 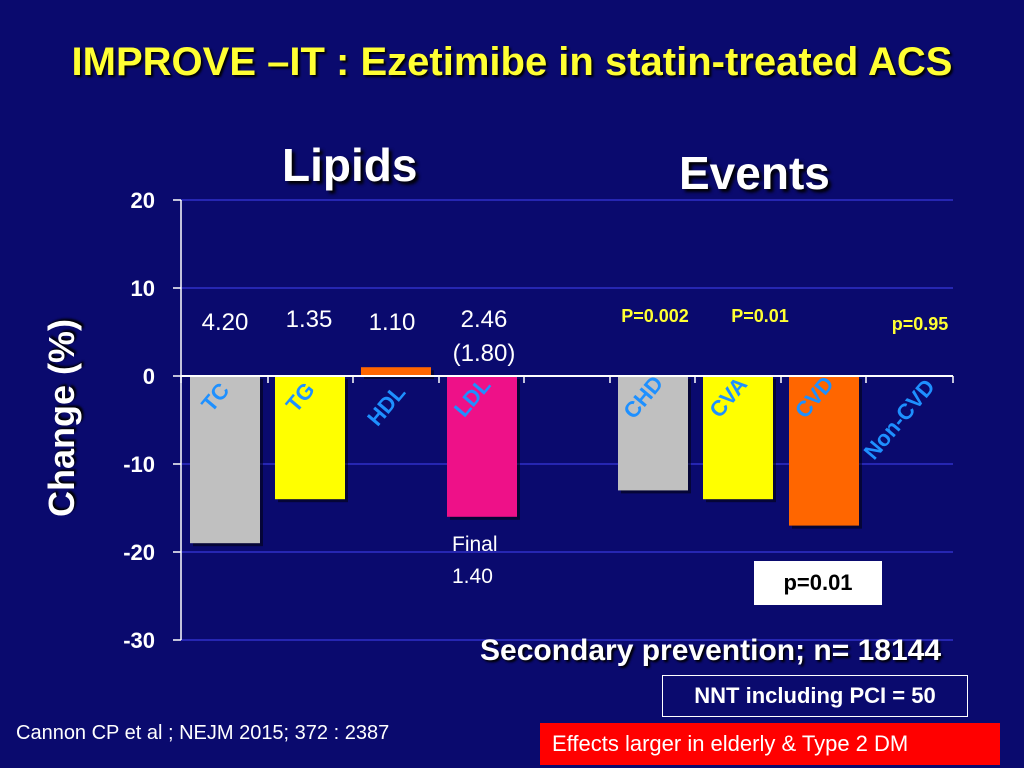 I want to click on y-tick-label: -10, so click(x=139, y=464).